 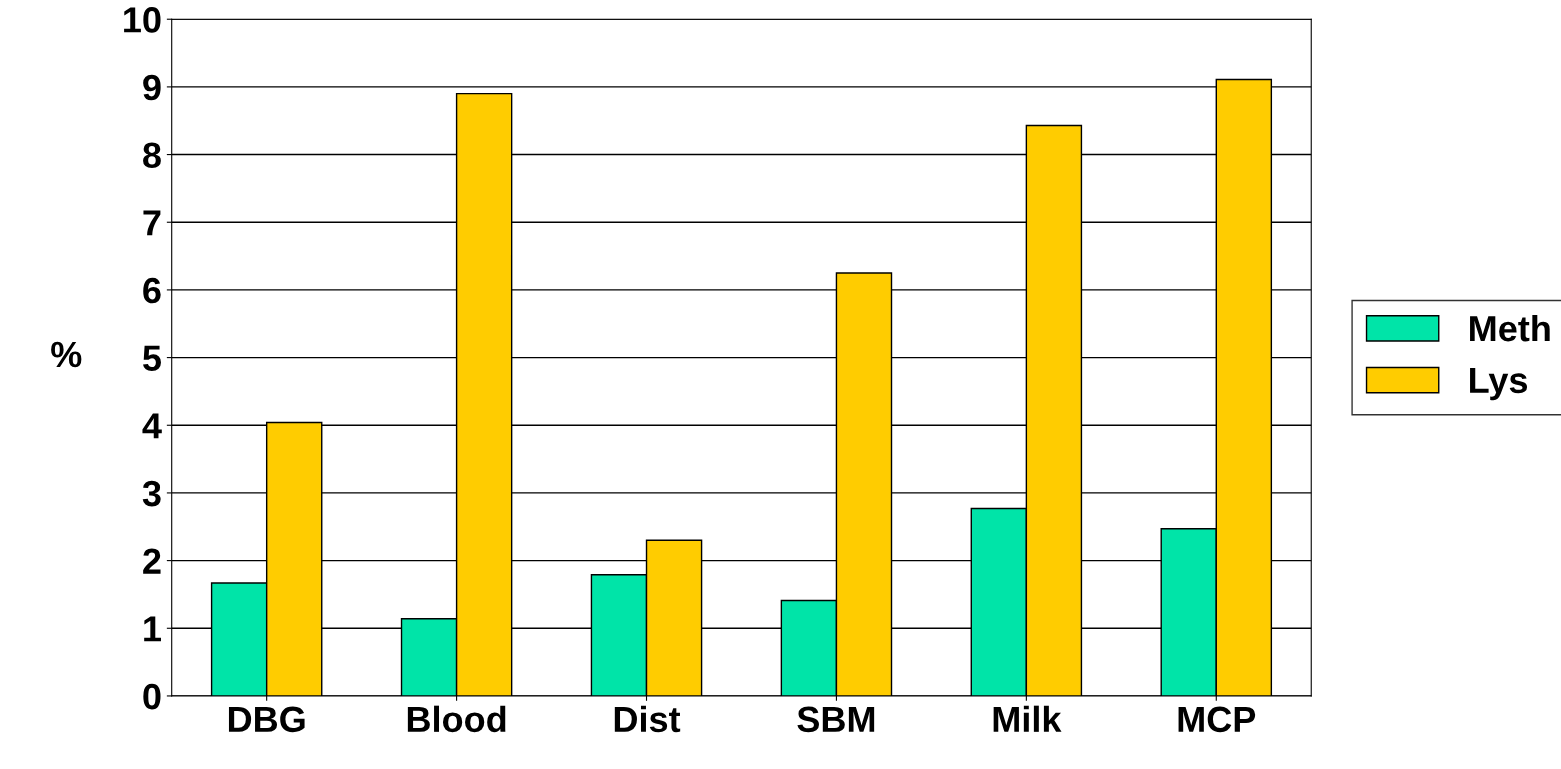 I want to click on legend-label: Meth, so click(x=1510, y=328).